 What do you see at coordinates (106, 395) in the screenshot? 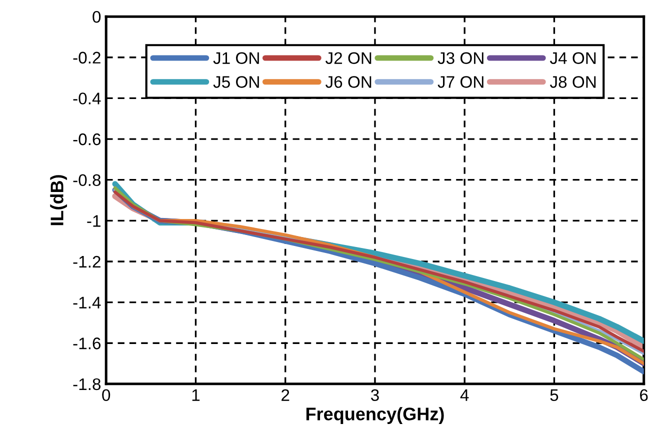
I see `x-tick-label: 0` at bounding box center [106, 395].